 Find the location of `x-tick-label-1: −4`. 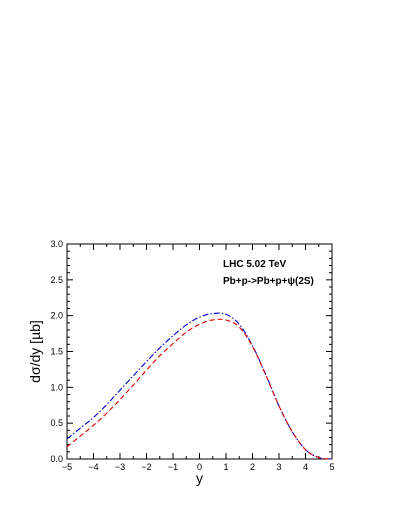

x-tick-label-1: −4 is located at coordinates (93, 467).